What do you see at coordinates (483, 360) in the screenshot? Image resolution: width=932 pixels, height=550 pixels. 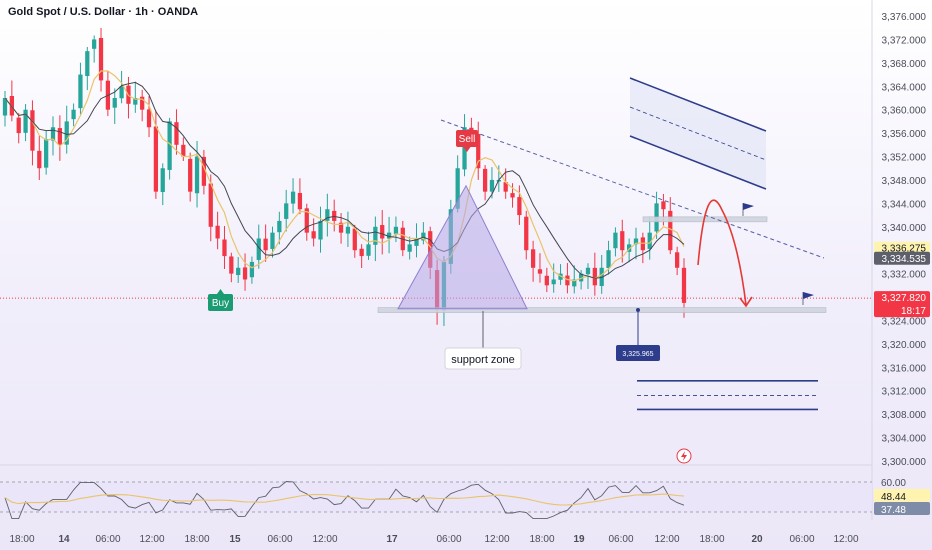 I see `support-zone-label: support zone` at bounding box center [483, 360].